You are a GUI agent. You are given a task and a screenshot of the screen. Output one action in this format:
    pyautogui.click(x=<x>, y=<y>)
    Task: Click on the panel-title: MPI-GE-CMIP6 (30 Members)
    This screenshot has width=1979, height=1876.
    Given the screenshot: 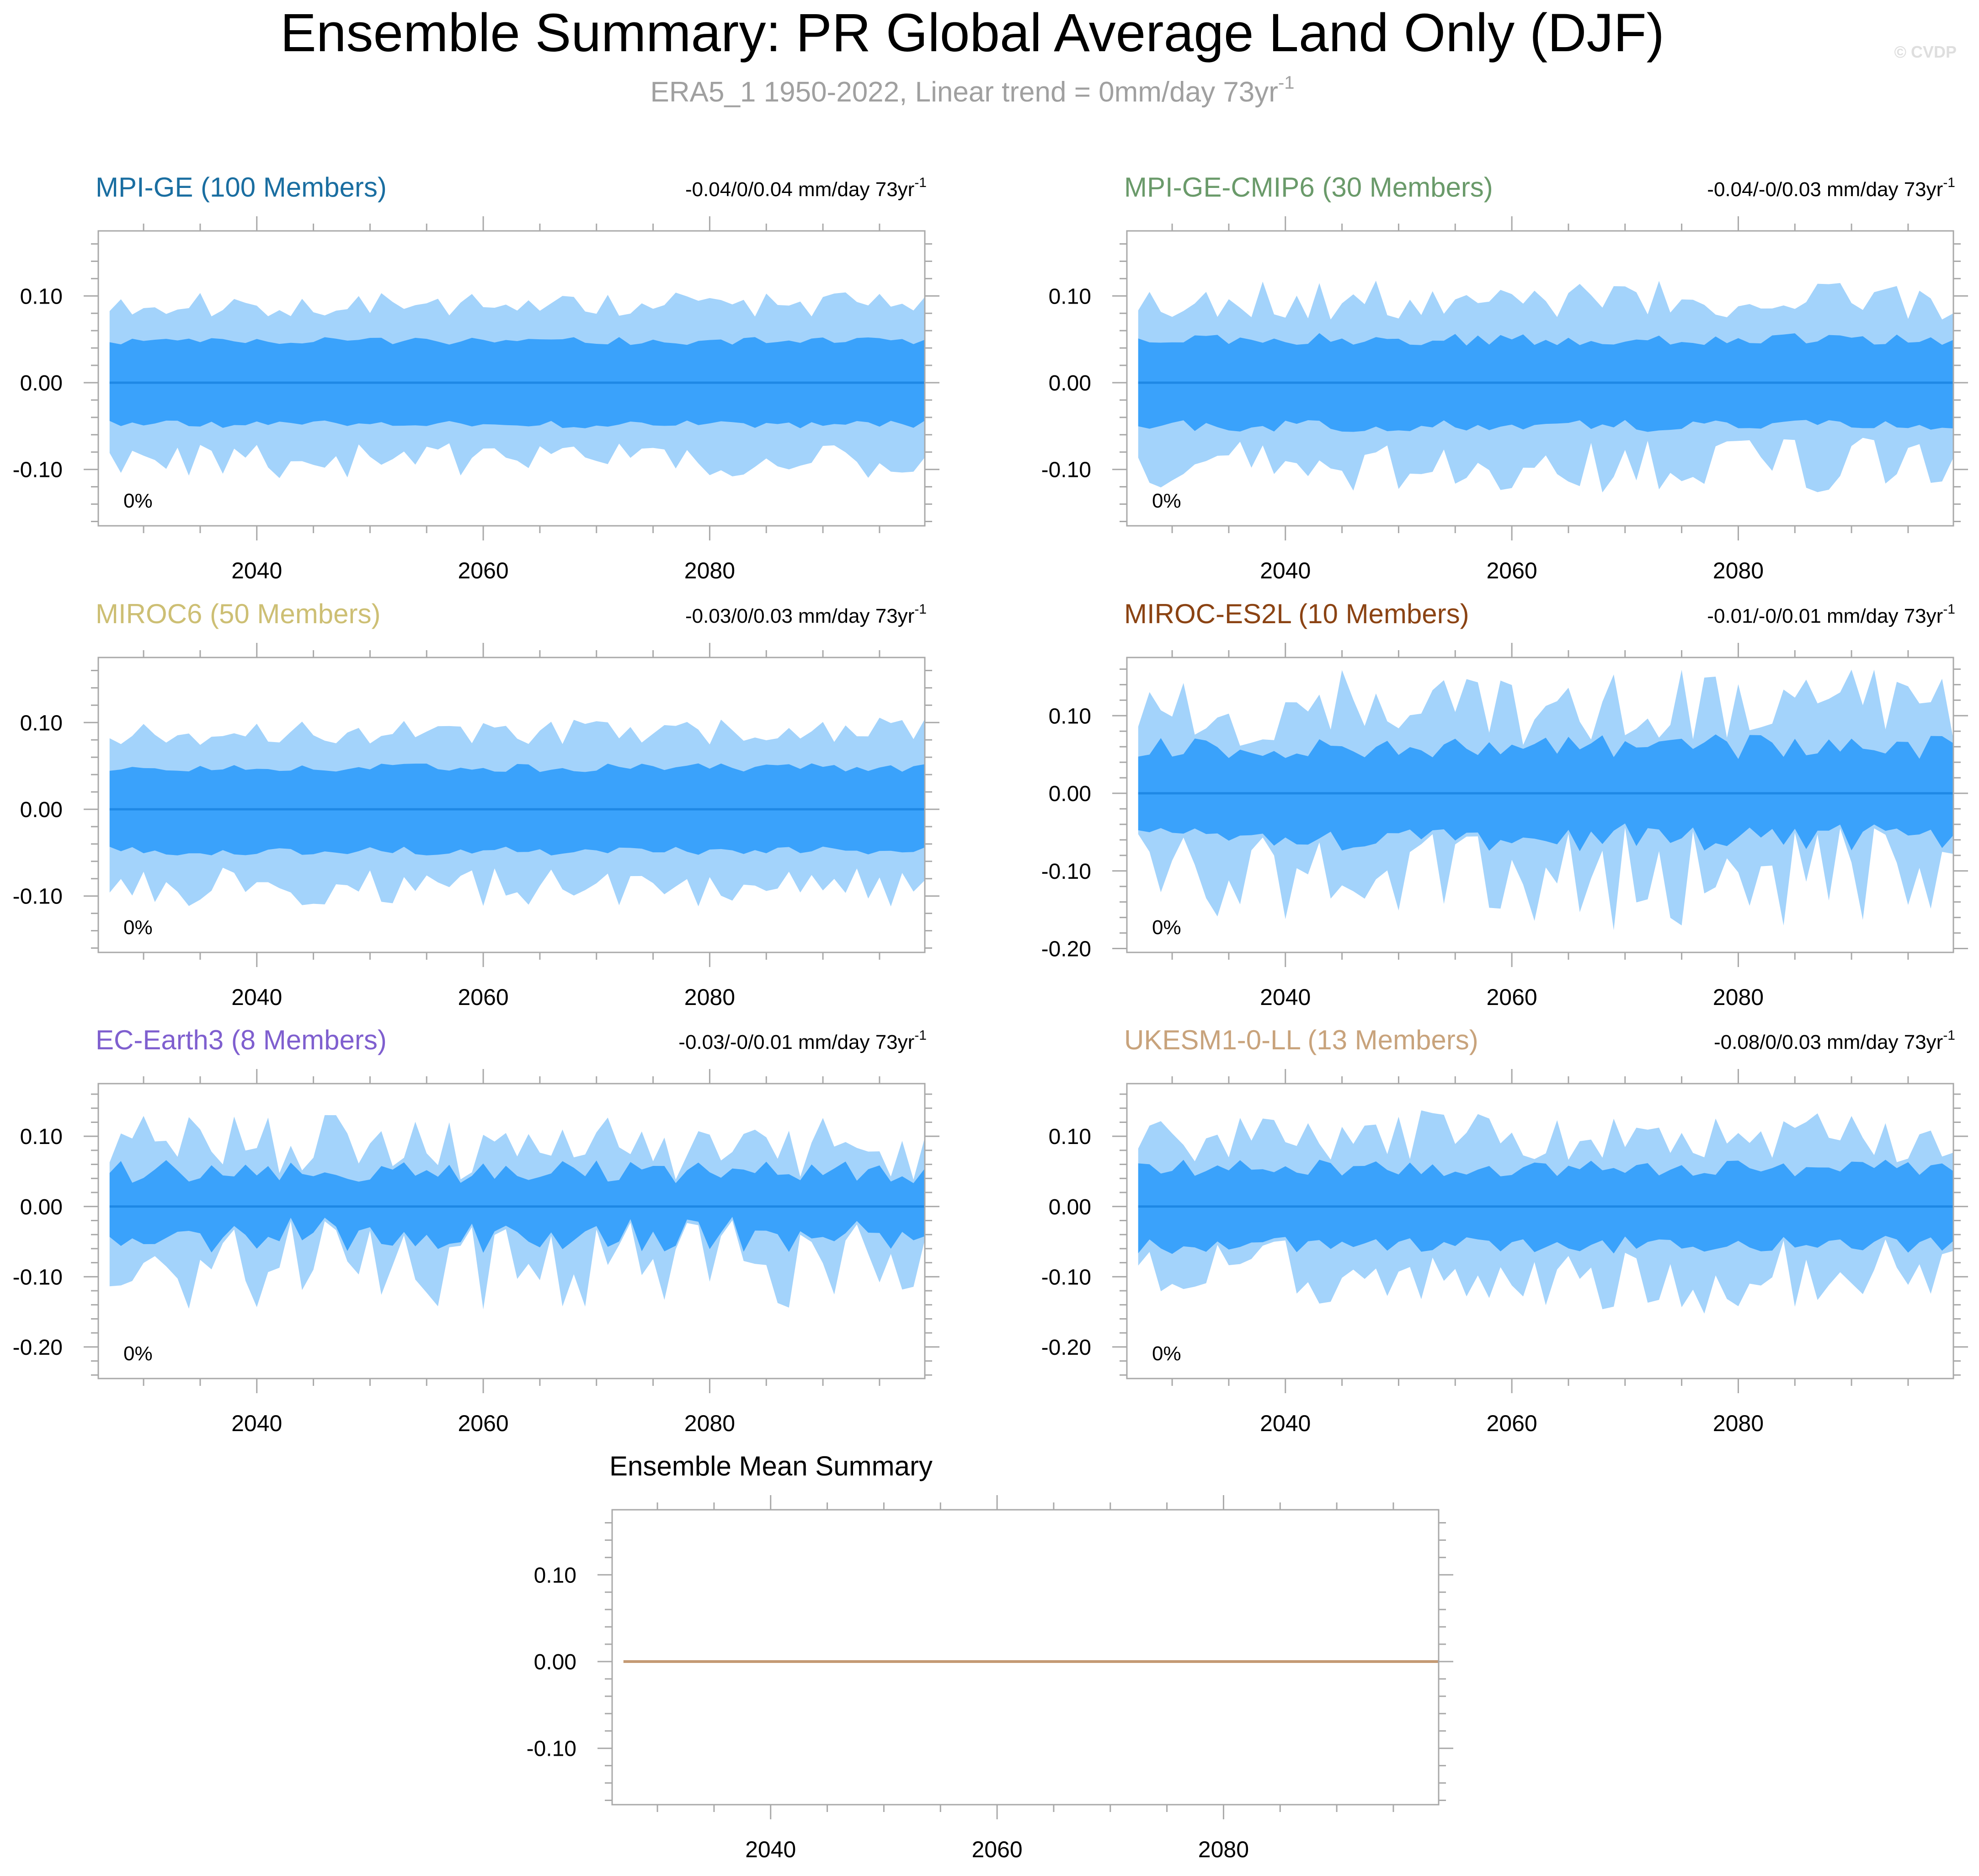 What is the action you would take?
    pyautogui.click(x=1308, y=187)
    